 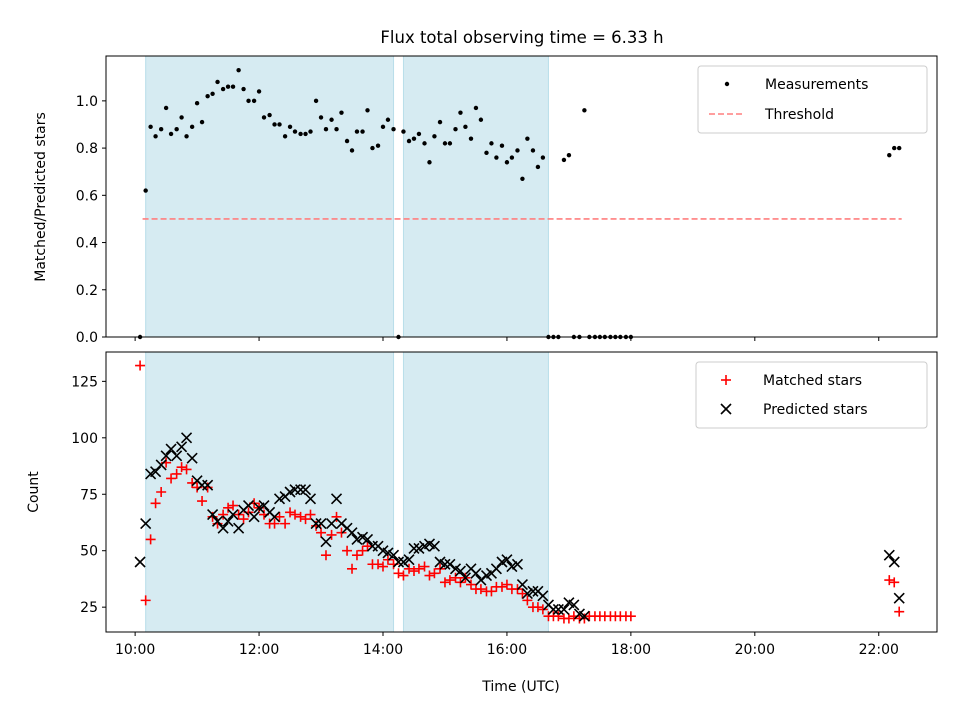 I want to click on x-tick-label: 22:00, so click(x=879, y=650).